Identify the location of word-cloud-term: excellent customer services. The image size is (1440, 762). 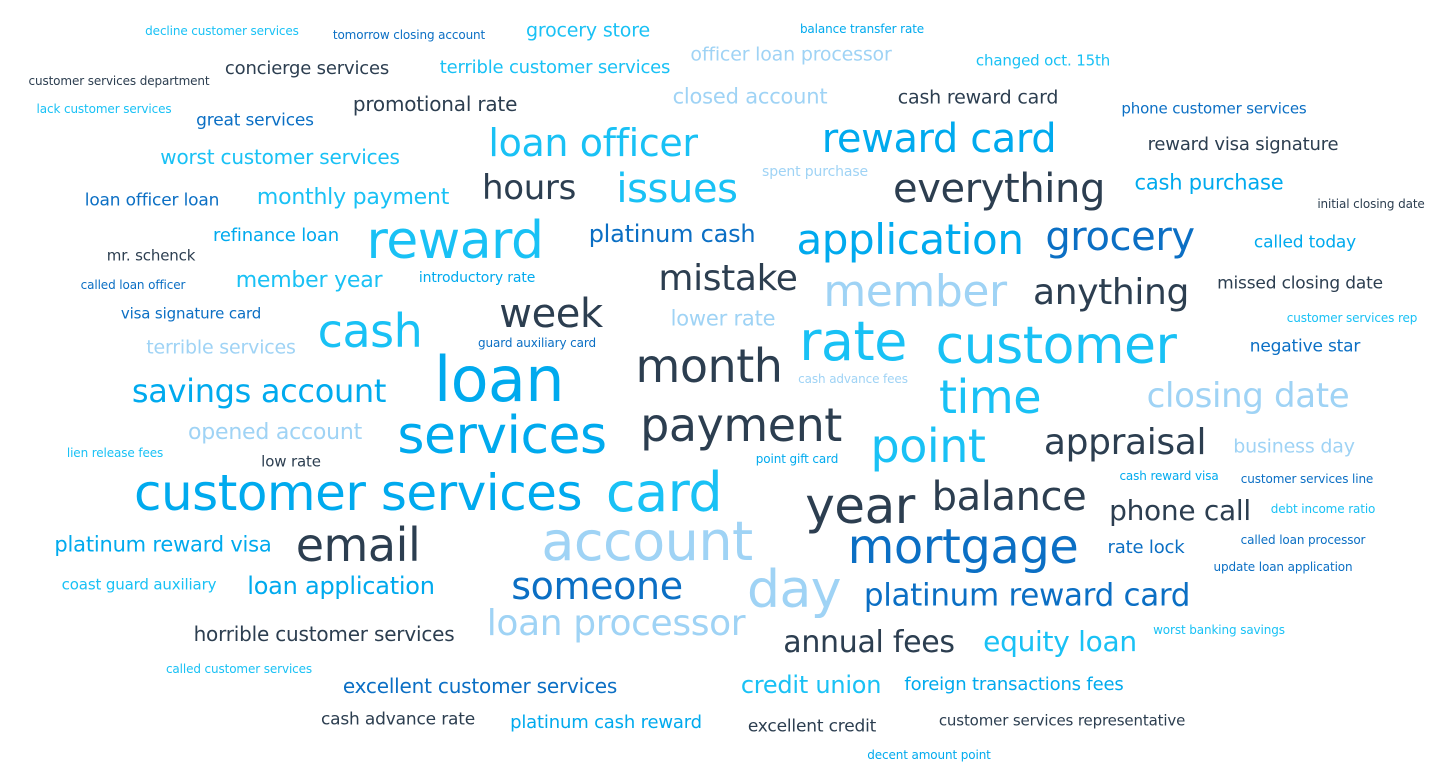
(480, 686).